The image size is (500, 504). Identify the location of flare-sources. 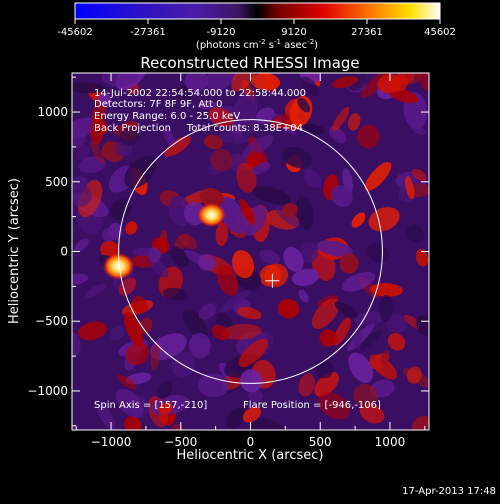
(164, 241).